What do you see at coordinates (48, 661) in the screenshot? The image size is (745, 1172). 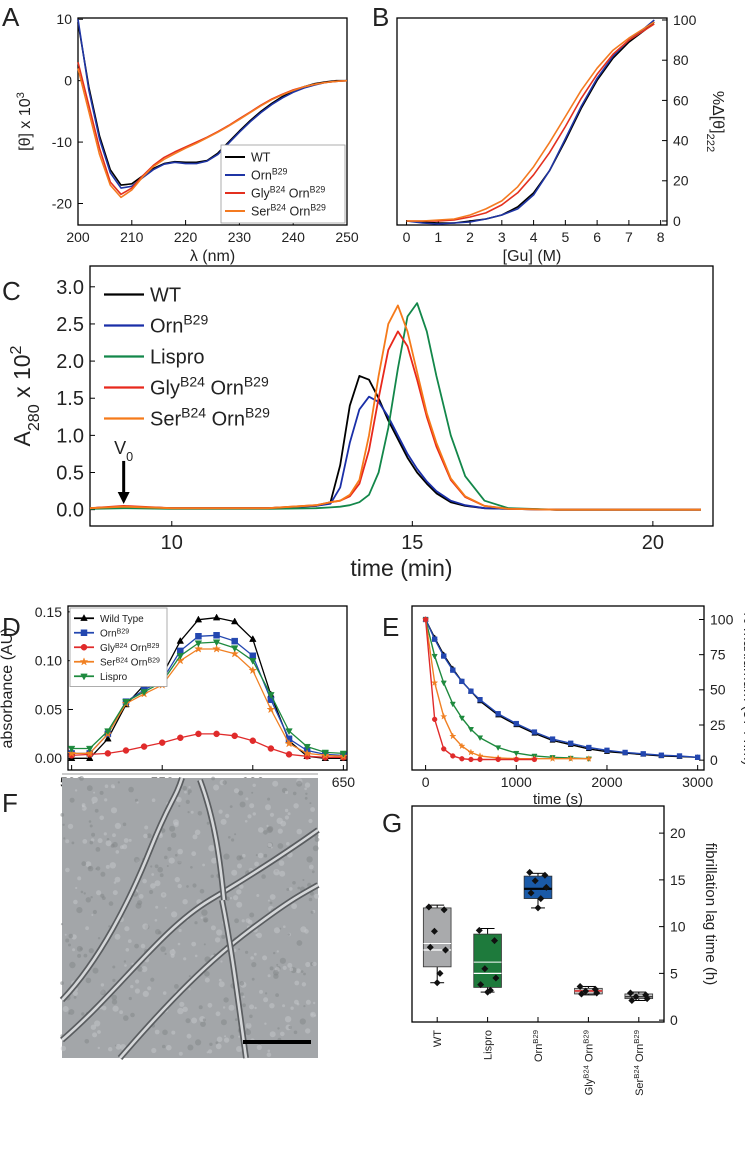 I see `y-tick-label: 0.10` at bounding box center [48, 661].